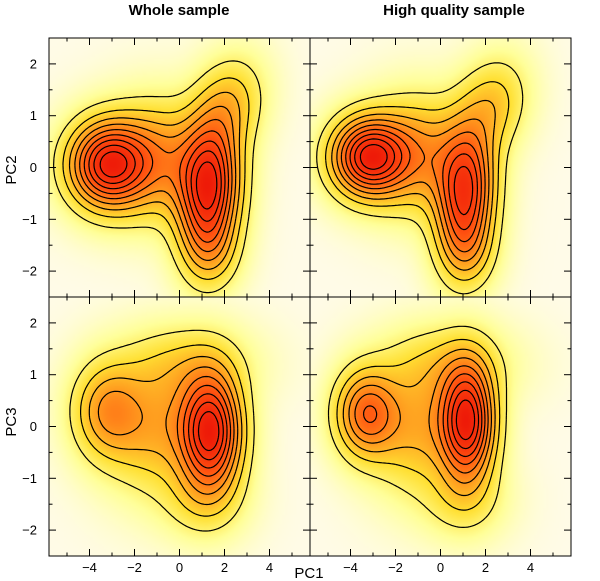  Describe the element at coordinates (11, 421) in the screenshot. I see `y-axis-label-pc3: PC3` at that location.